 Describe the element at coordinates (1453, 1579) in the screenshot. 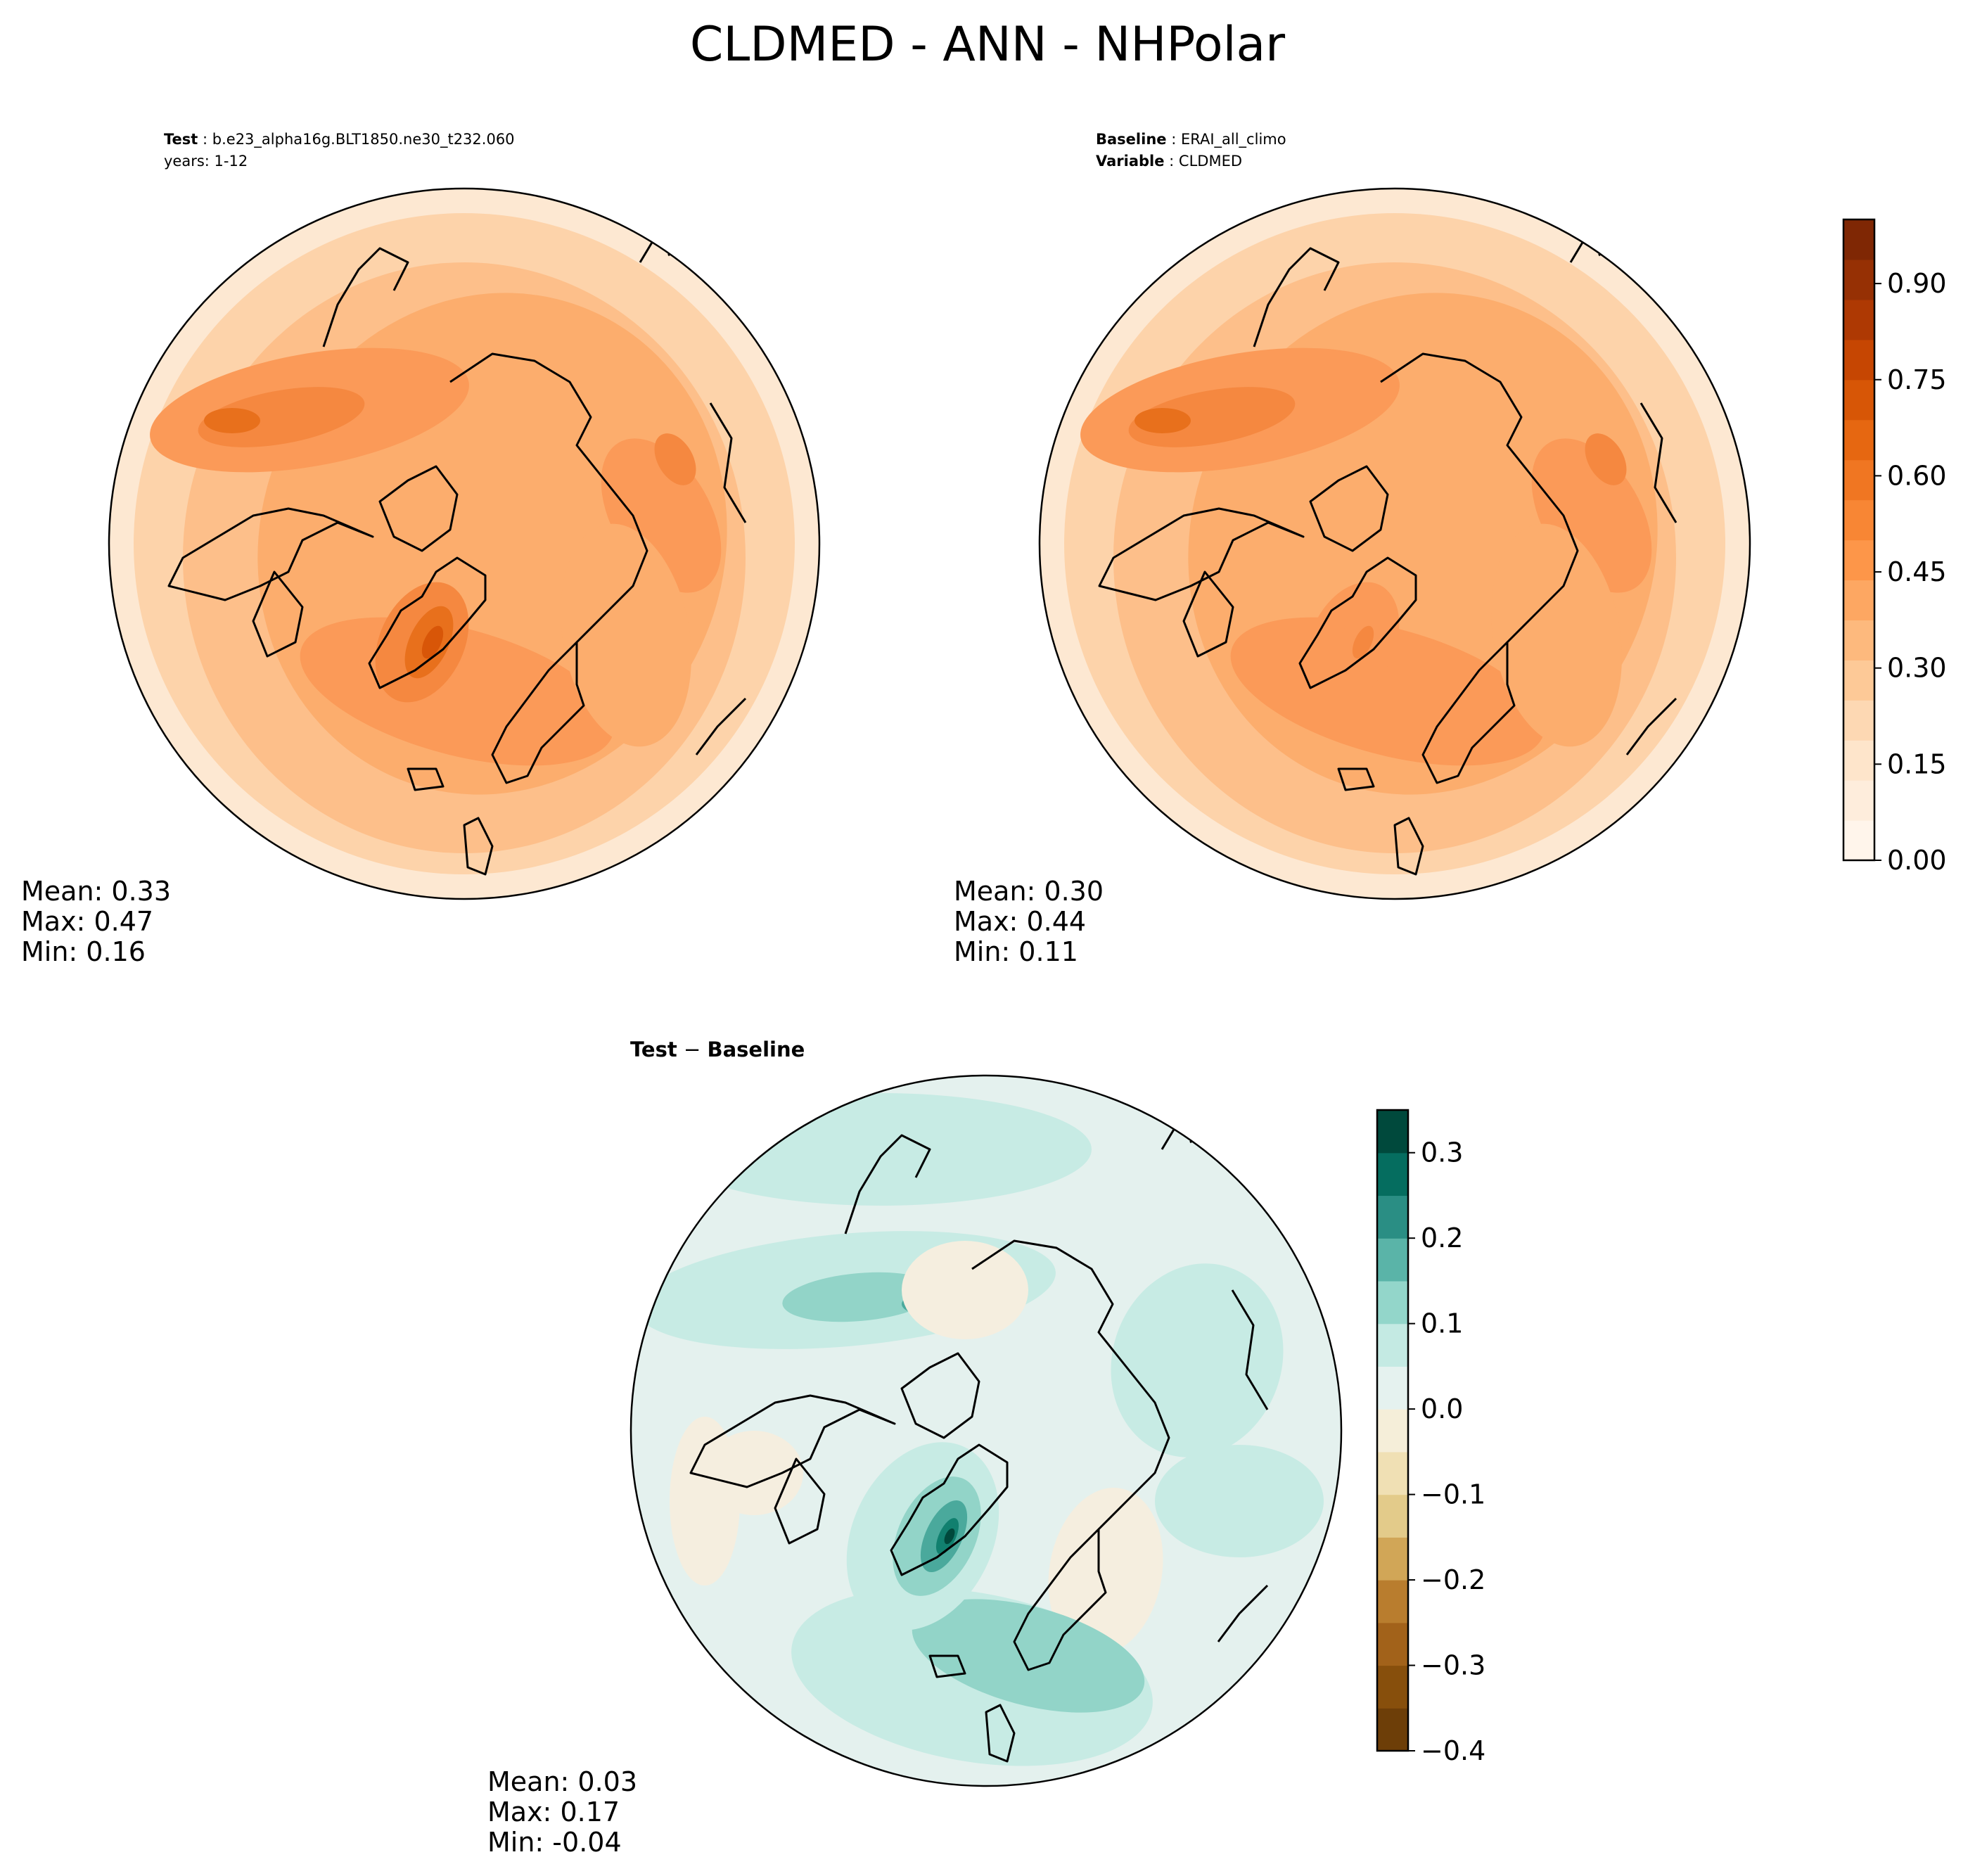

I see `diff-colorbar-tick-label: −0.2` at that location.